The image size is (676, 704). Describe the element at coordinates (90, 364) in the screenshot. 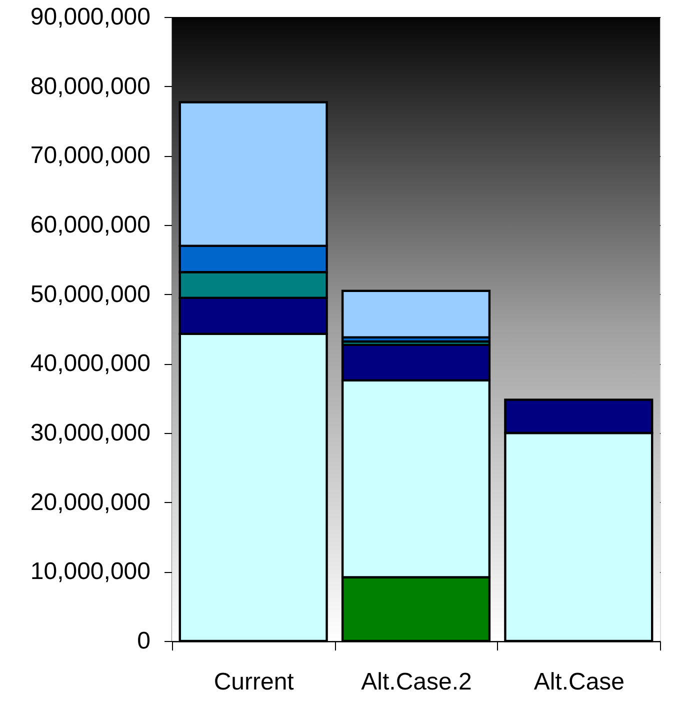

I see `y-tick-label: 40,000,000` at that location.